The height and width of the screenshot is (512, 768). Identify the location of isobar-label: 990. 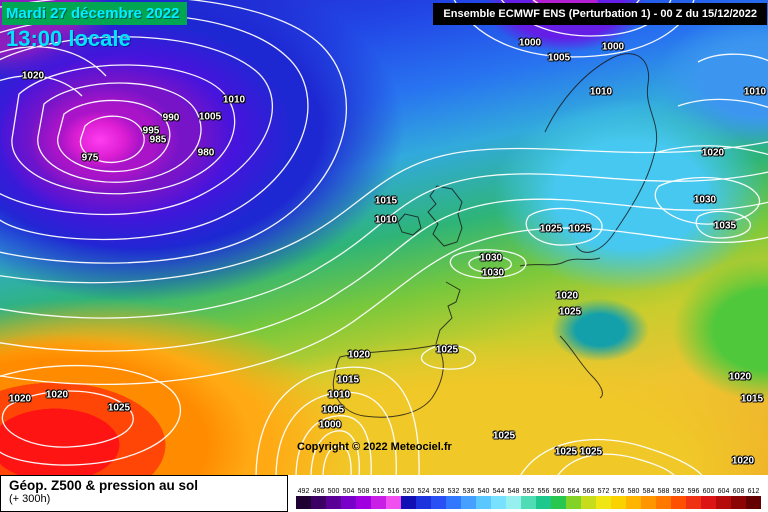
(171, 118).